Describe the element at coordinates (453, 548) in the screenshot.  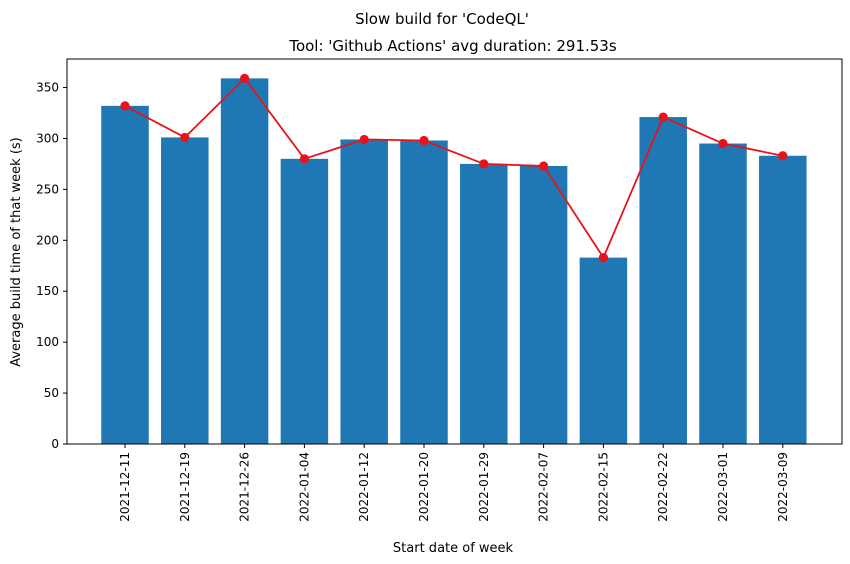
I see `x-axis-label: Start date of week` at that location.